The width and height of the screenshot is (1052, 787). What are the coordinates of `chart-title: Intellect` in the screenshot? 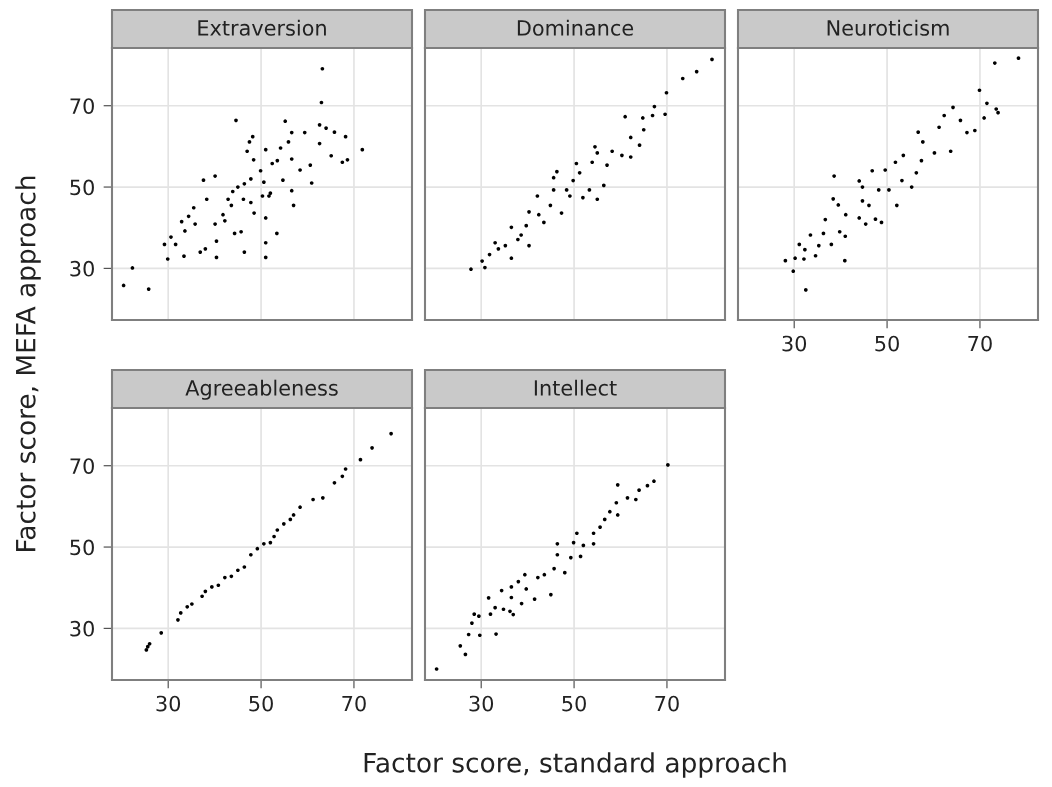 It's located at (575, 387).